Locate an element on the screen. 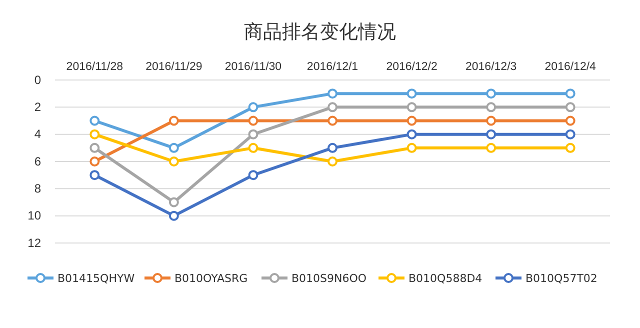 Image resolution: width=640 pixels, height=328 pixels. y-tick-label: 12 is located at coordinates (35, 243).